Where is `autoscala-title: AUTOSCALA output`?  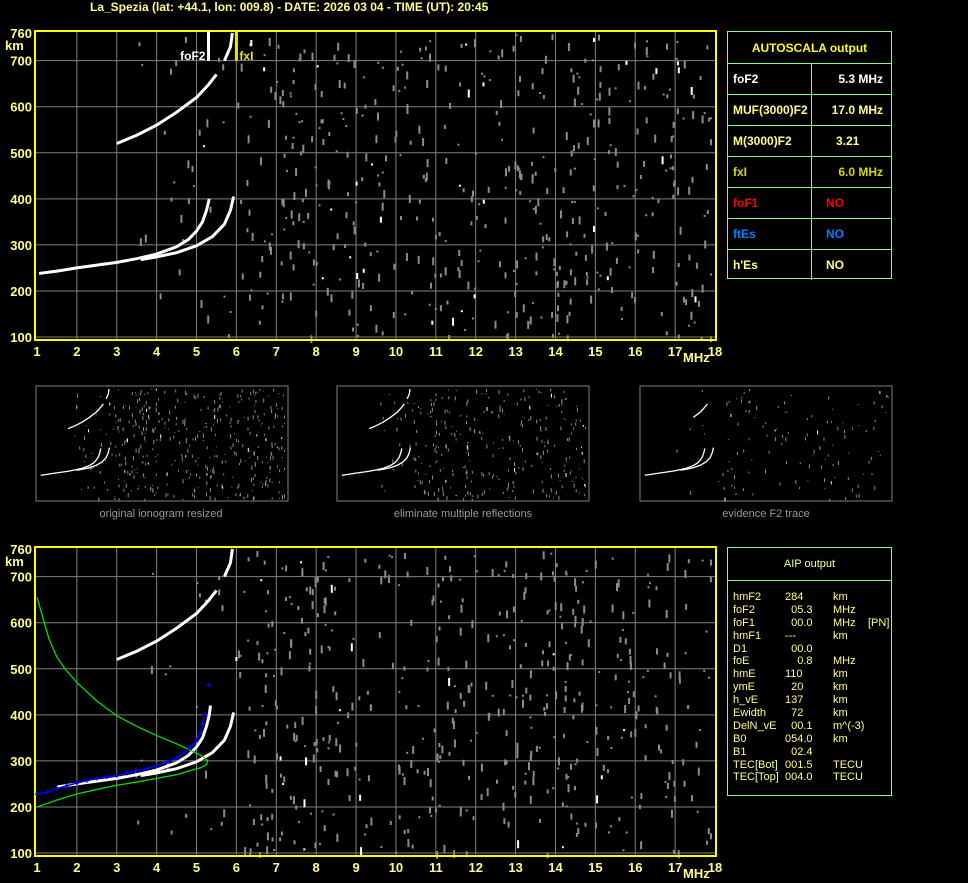 autoscala-title: AUTOSCALA output is located at coordinates (809, 48).